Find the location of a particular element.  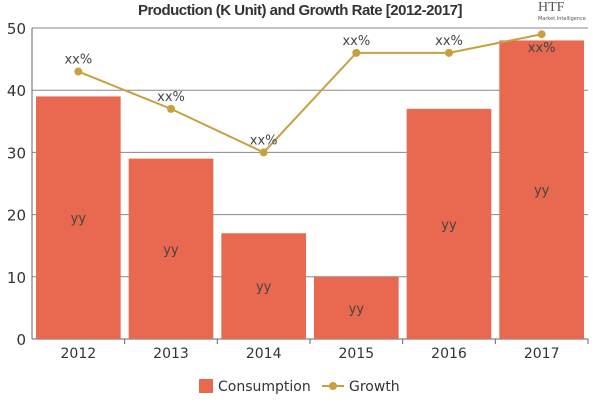

bar-2017 is located at coordinates (541, 189).